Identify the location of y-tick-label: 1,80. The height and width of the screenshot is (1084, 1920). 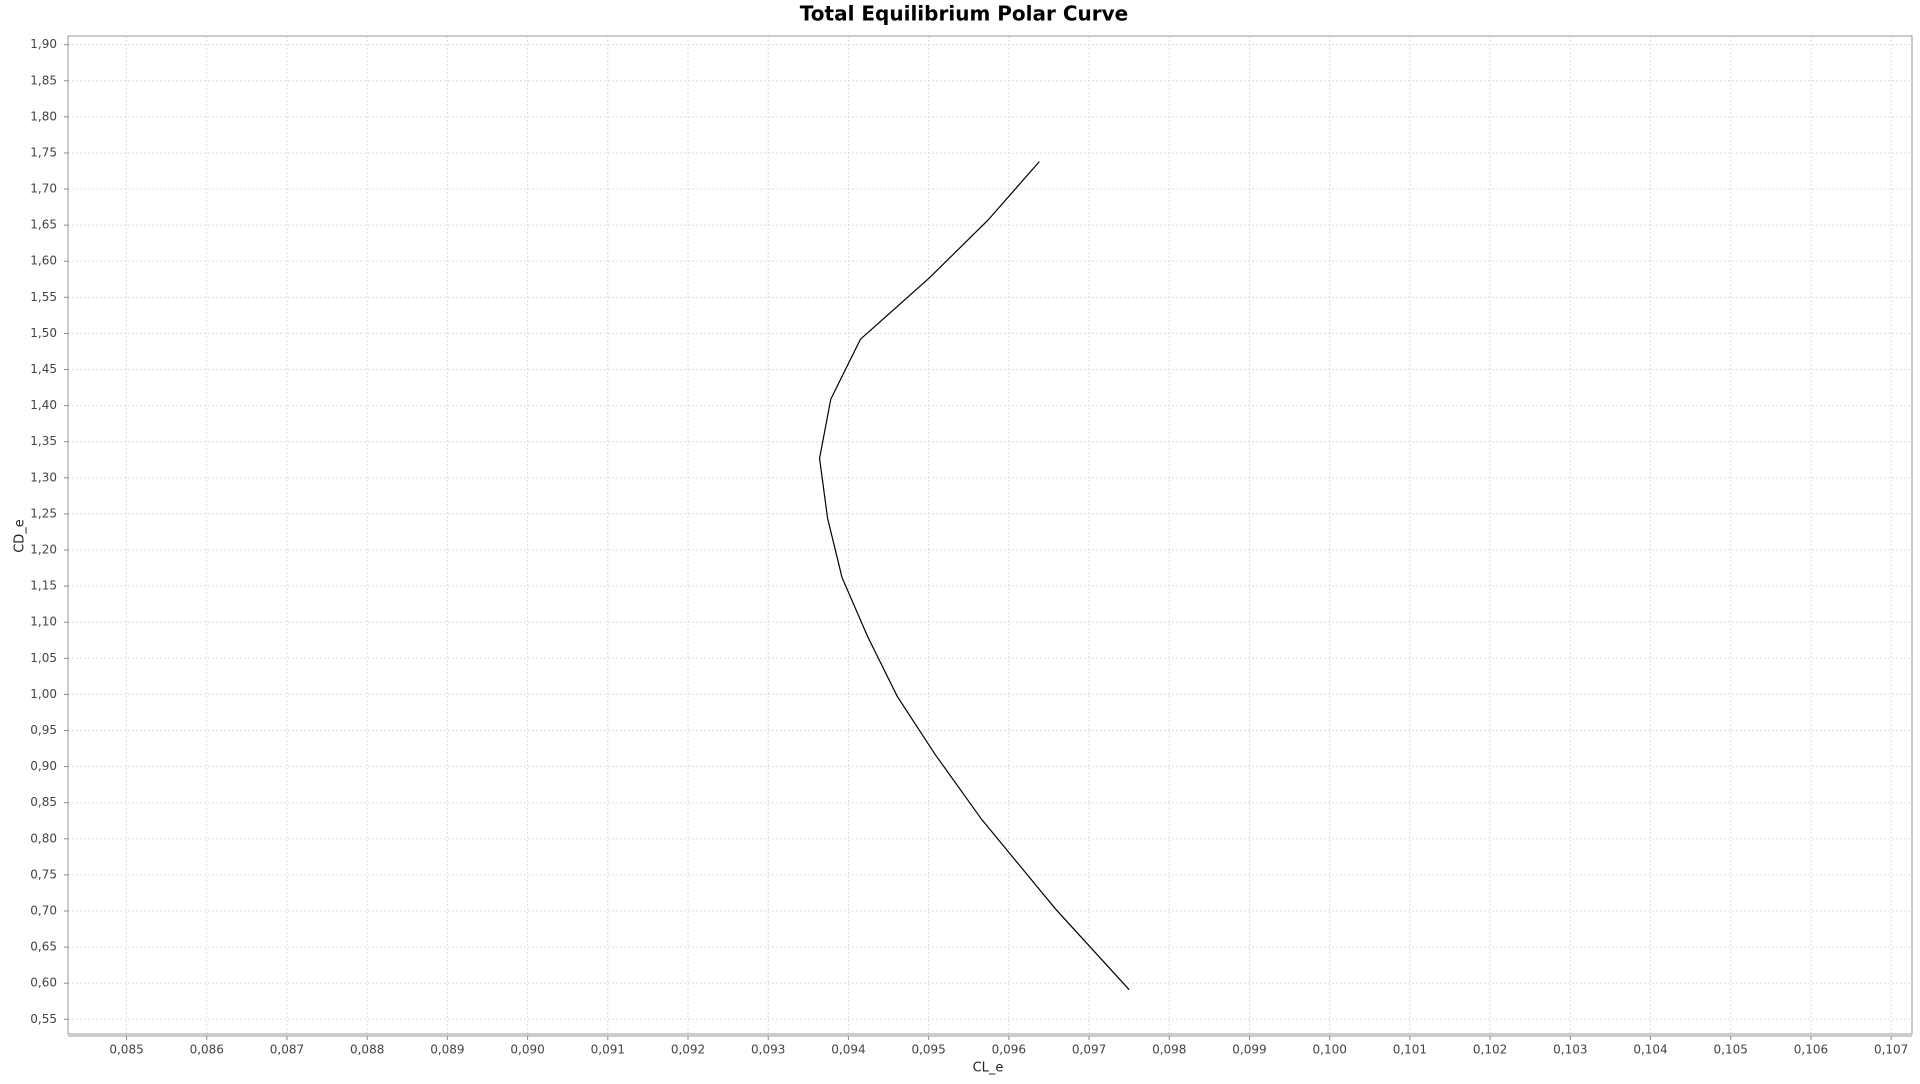
(43, 116).